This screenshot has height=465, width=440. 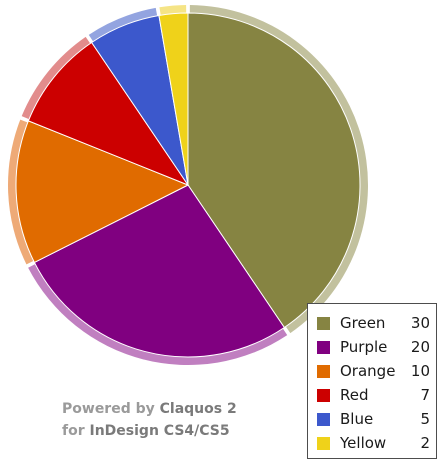 What do you see at coordinates (323, 347) in the screenshot?
I see `legend-swatch-purple` at bounding box center [323, 347].